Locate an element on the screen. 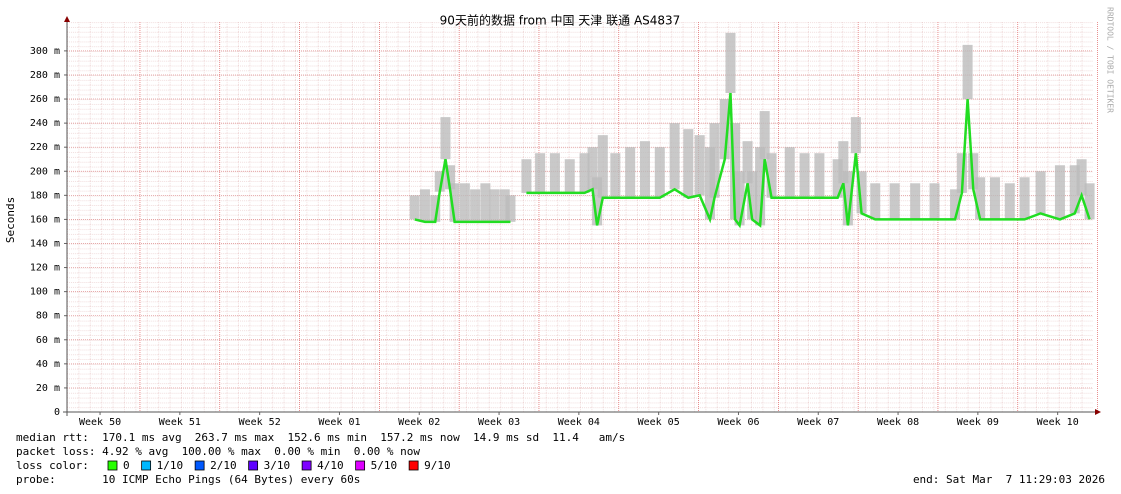 Image resolution: width=1121 pixels, height=494 pixels. y-tick-label: 300 m is located at coordinates (45, 51).